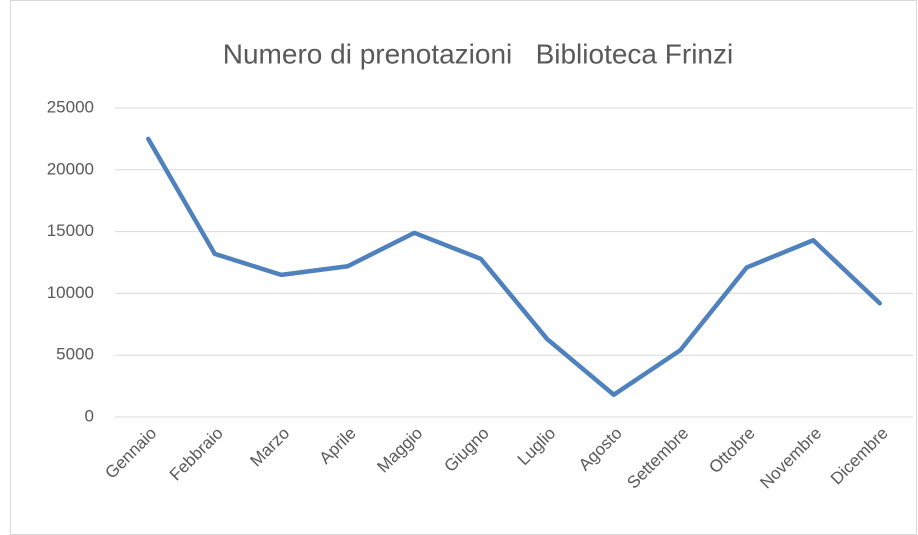 The image size is (918, 535). Describe the element at coordinates (89, 415) in the screenshot. I see `y-tick-label: 0` at that location.